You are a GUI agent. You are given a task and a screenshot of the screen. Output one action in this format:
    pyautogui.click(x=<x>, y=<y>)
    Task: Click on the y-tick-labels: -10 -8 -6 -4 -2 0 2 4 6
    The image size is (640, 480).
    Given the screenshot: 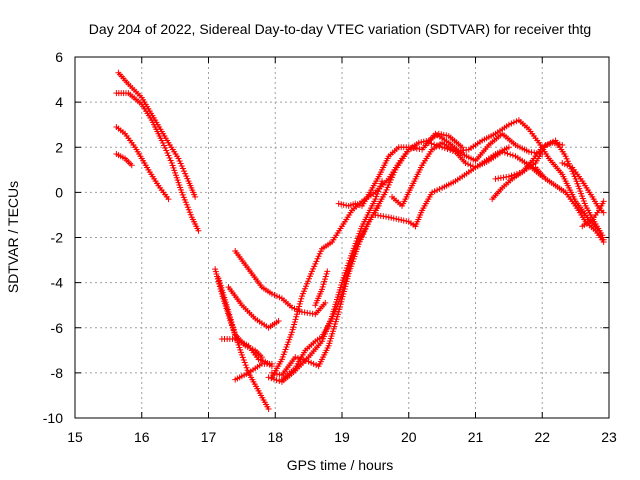 What is the action you would take?
    pyautogui.click(x=53, y=237)
    